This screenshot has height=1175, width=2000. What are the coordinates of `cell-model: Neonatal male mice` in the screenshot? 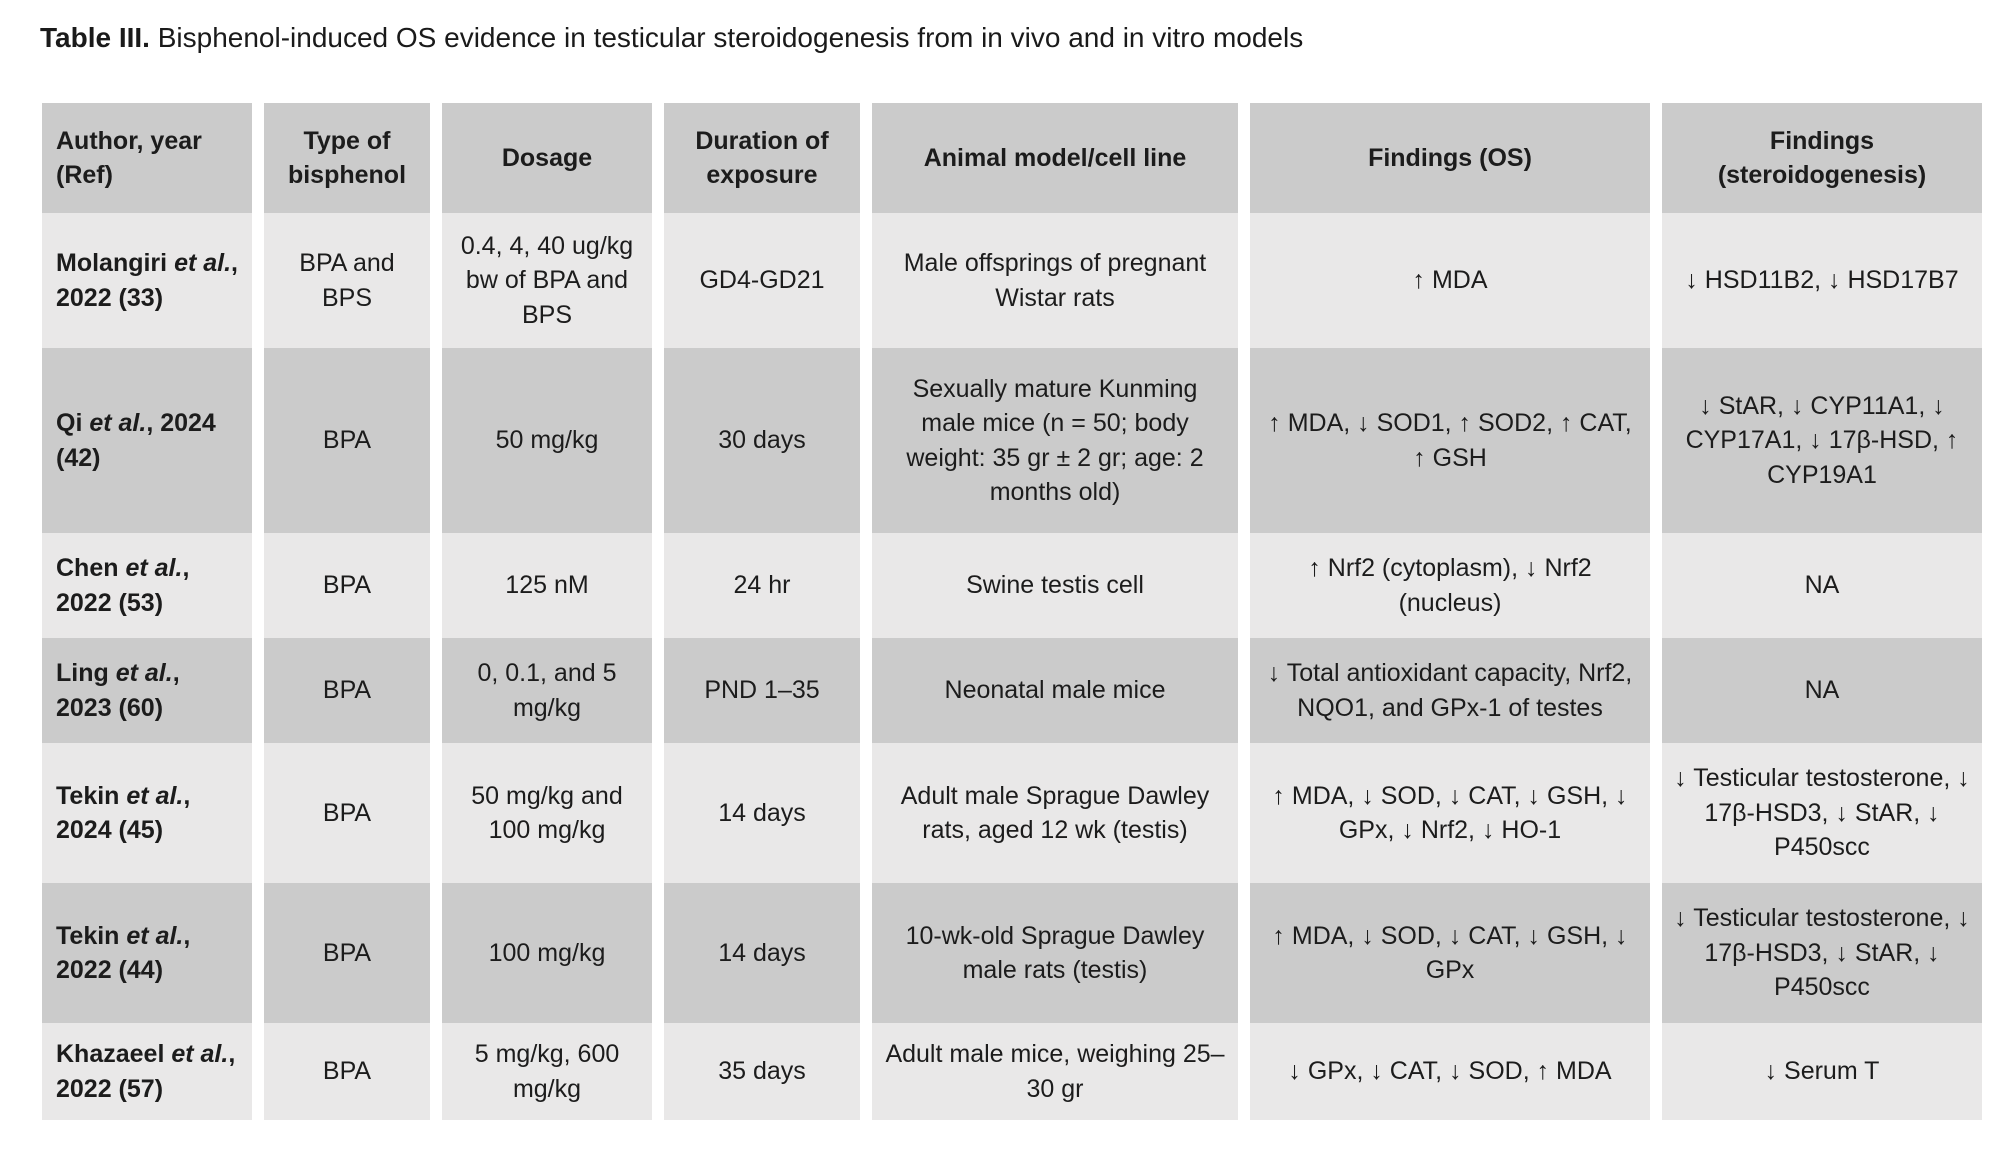 It's located at (1055, 690).